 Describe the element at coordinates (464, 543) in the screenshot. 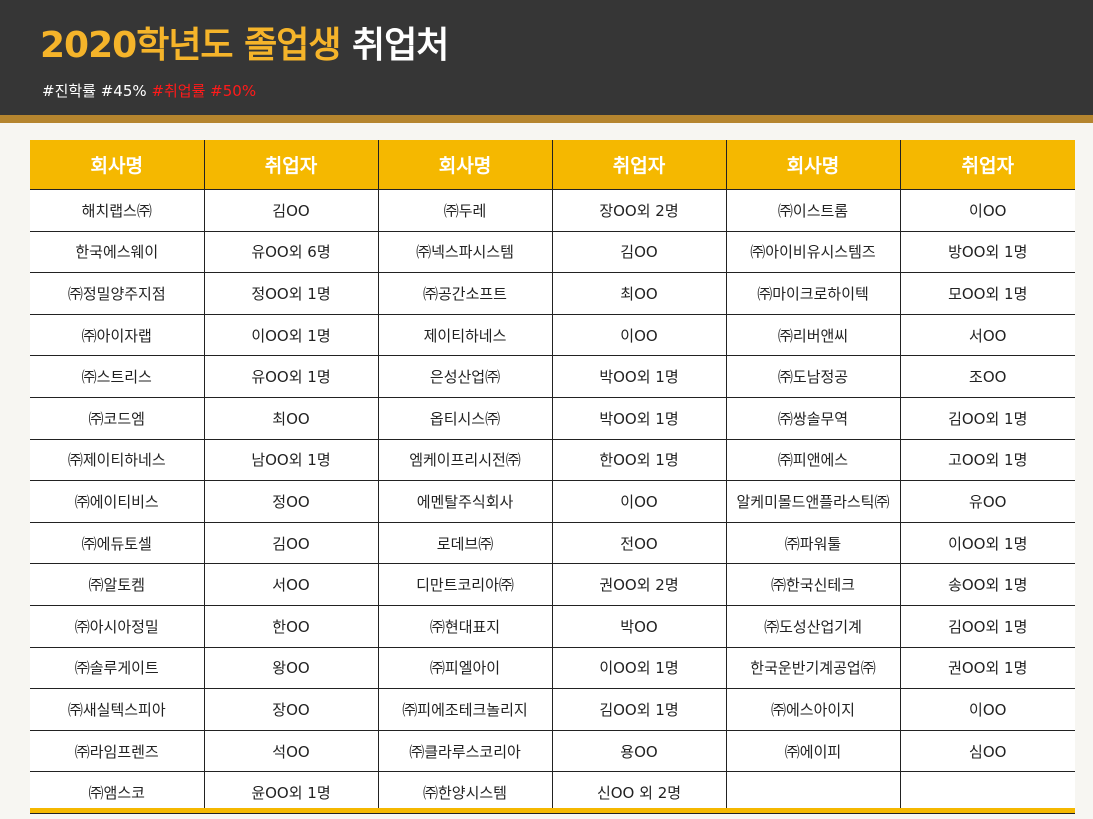

I see `company-cell: 로데브㈜` at that location.